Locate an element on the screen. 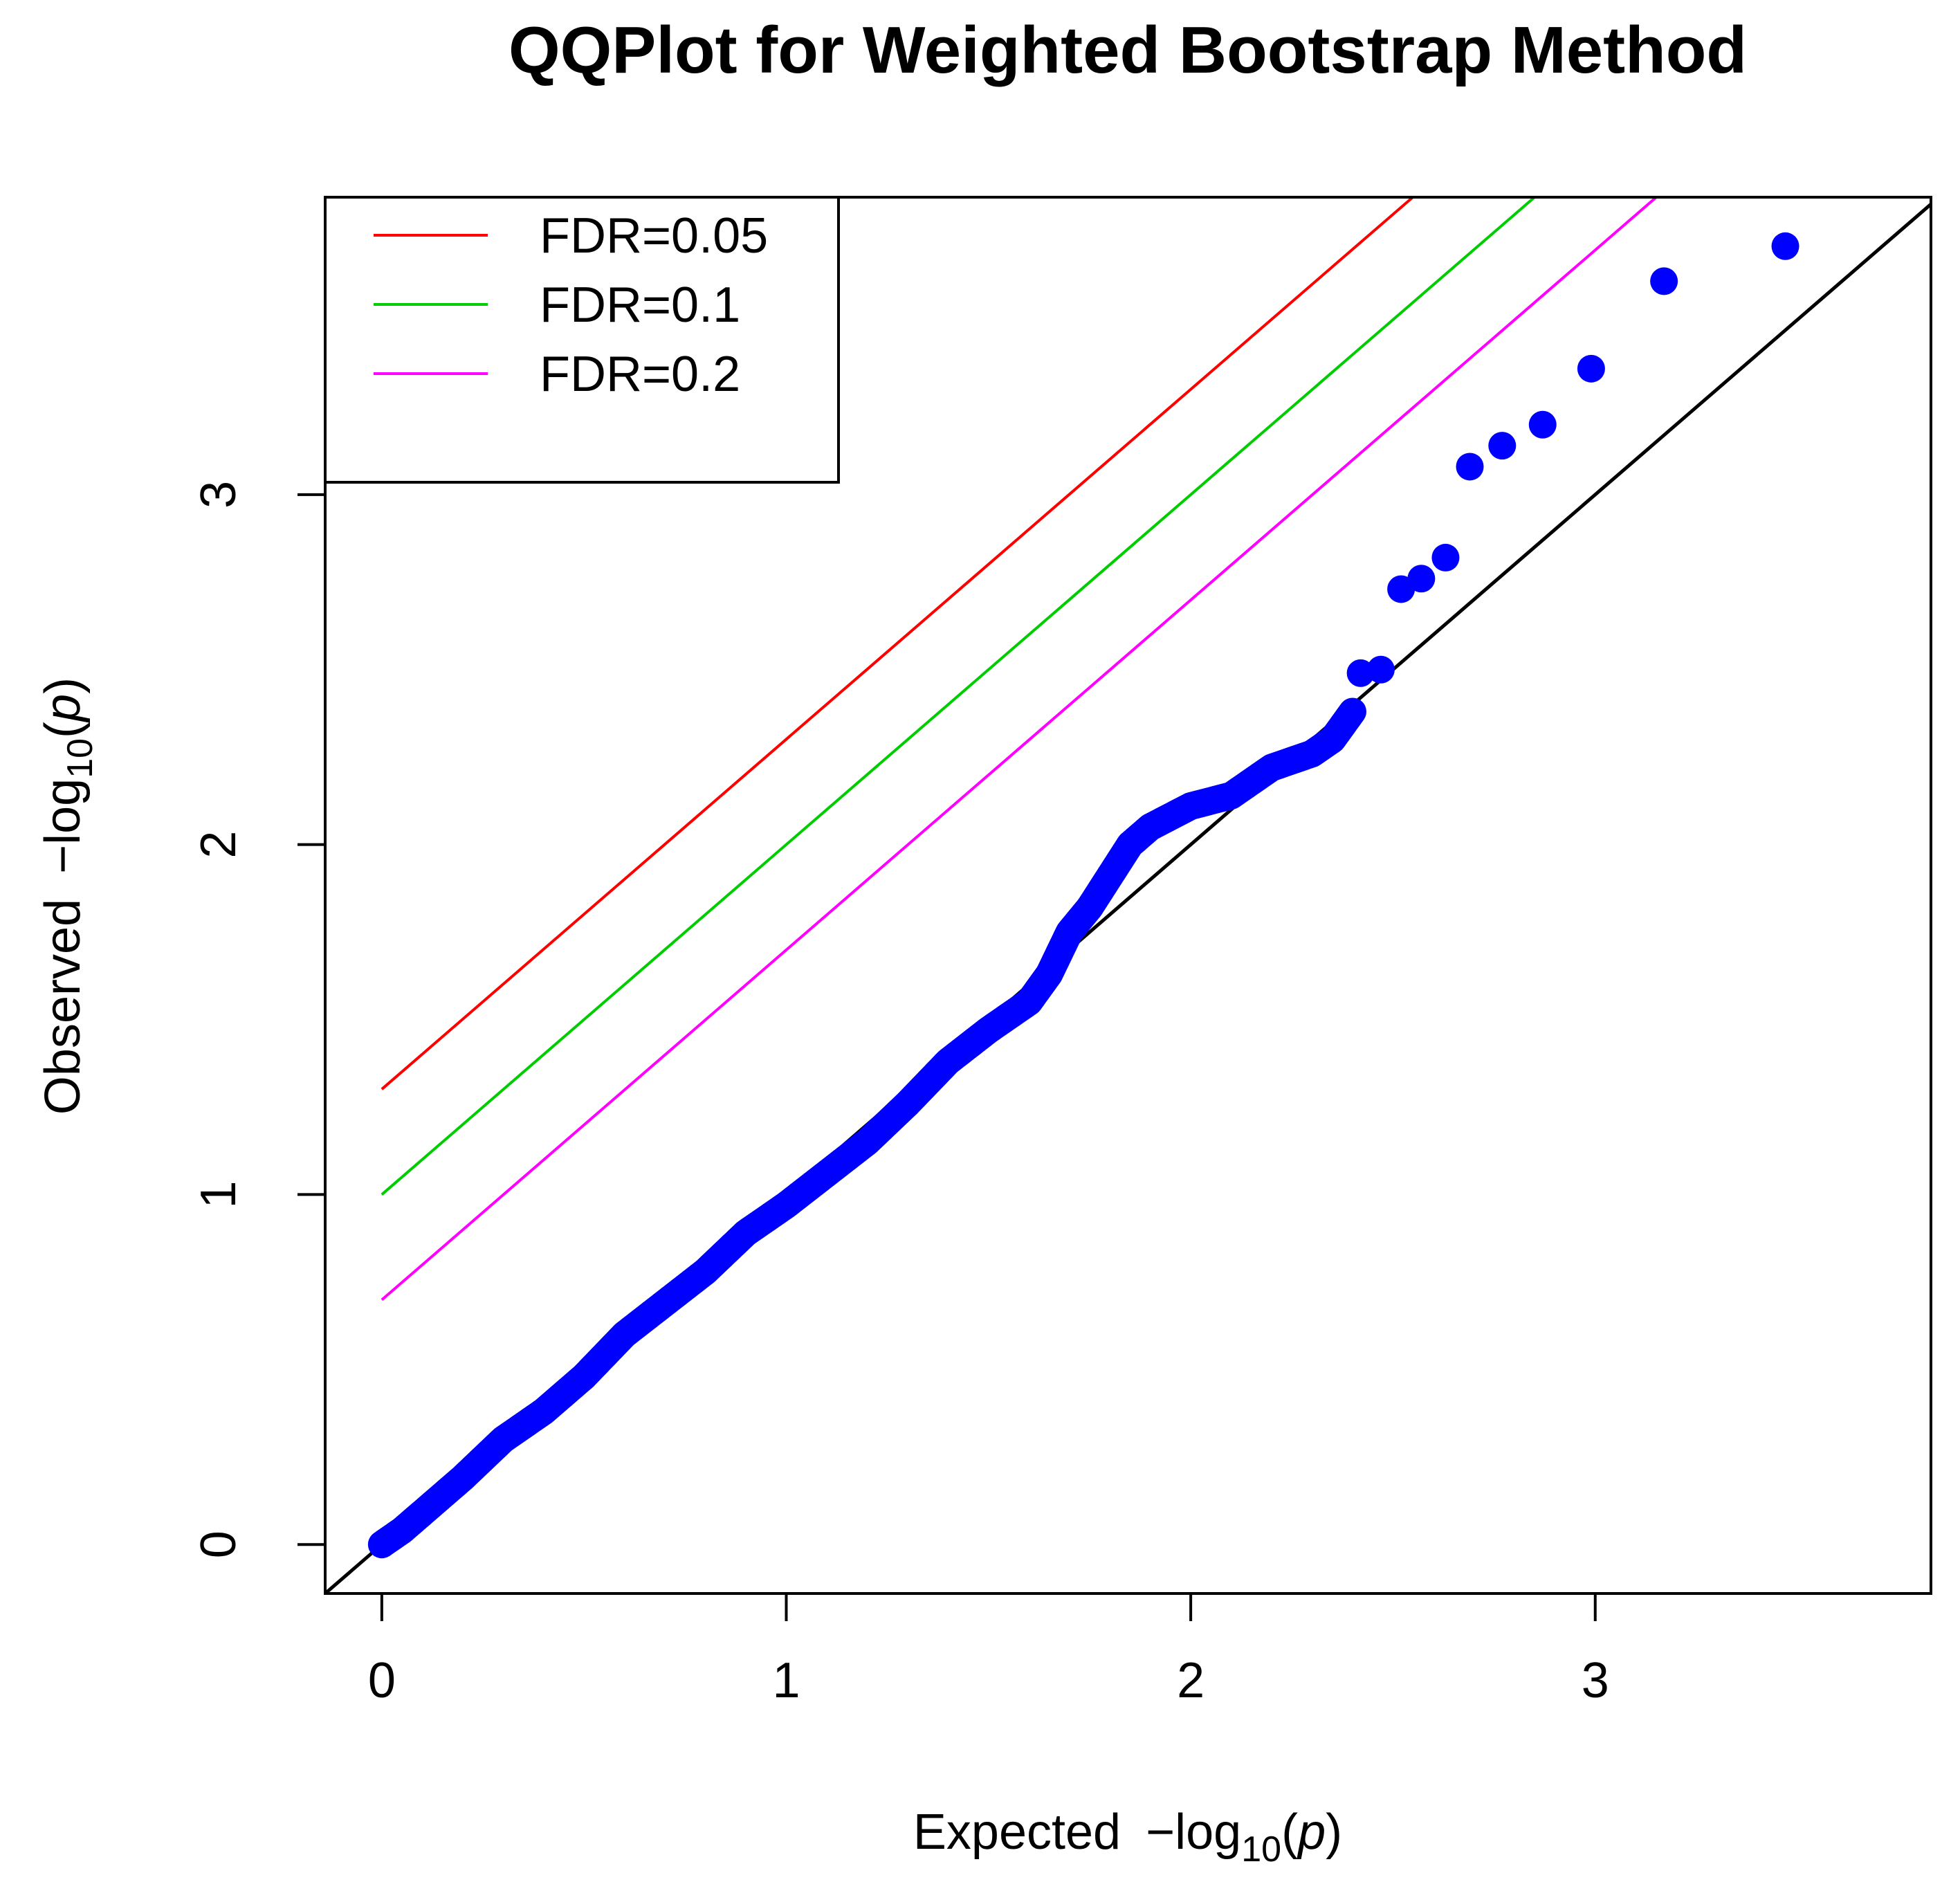 This screenshot has height=1891, width=1960. legend-label: FDR=0.1 is located at coordinates (640, 305).